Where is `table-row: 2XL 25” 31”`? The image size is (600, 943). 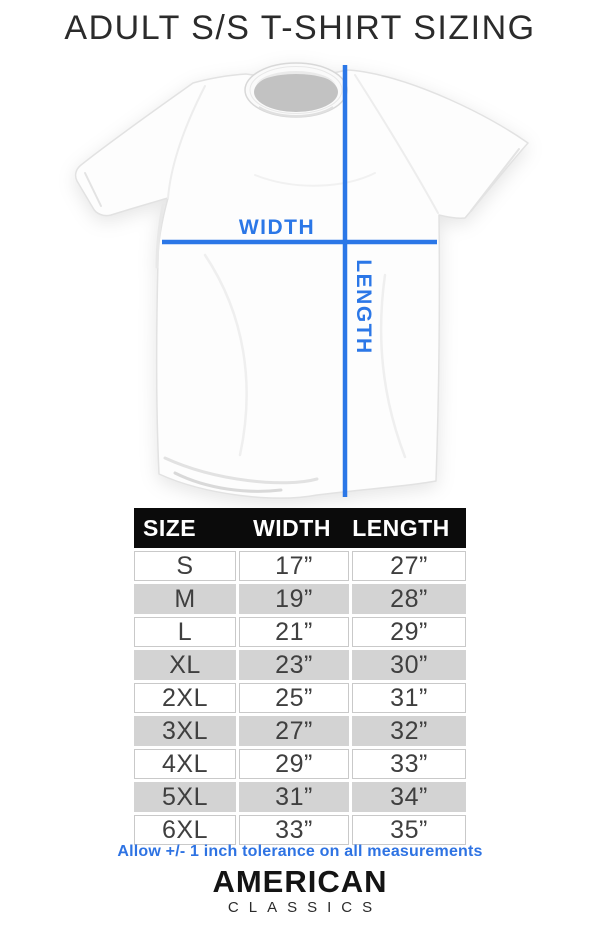
table-row: 2XL 25” 31” is located at coordinates (300, 698).